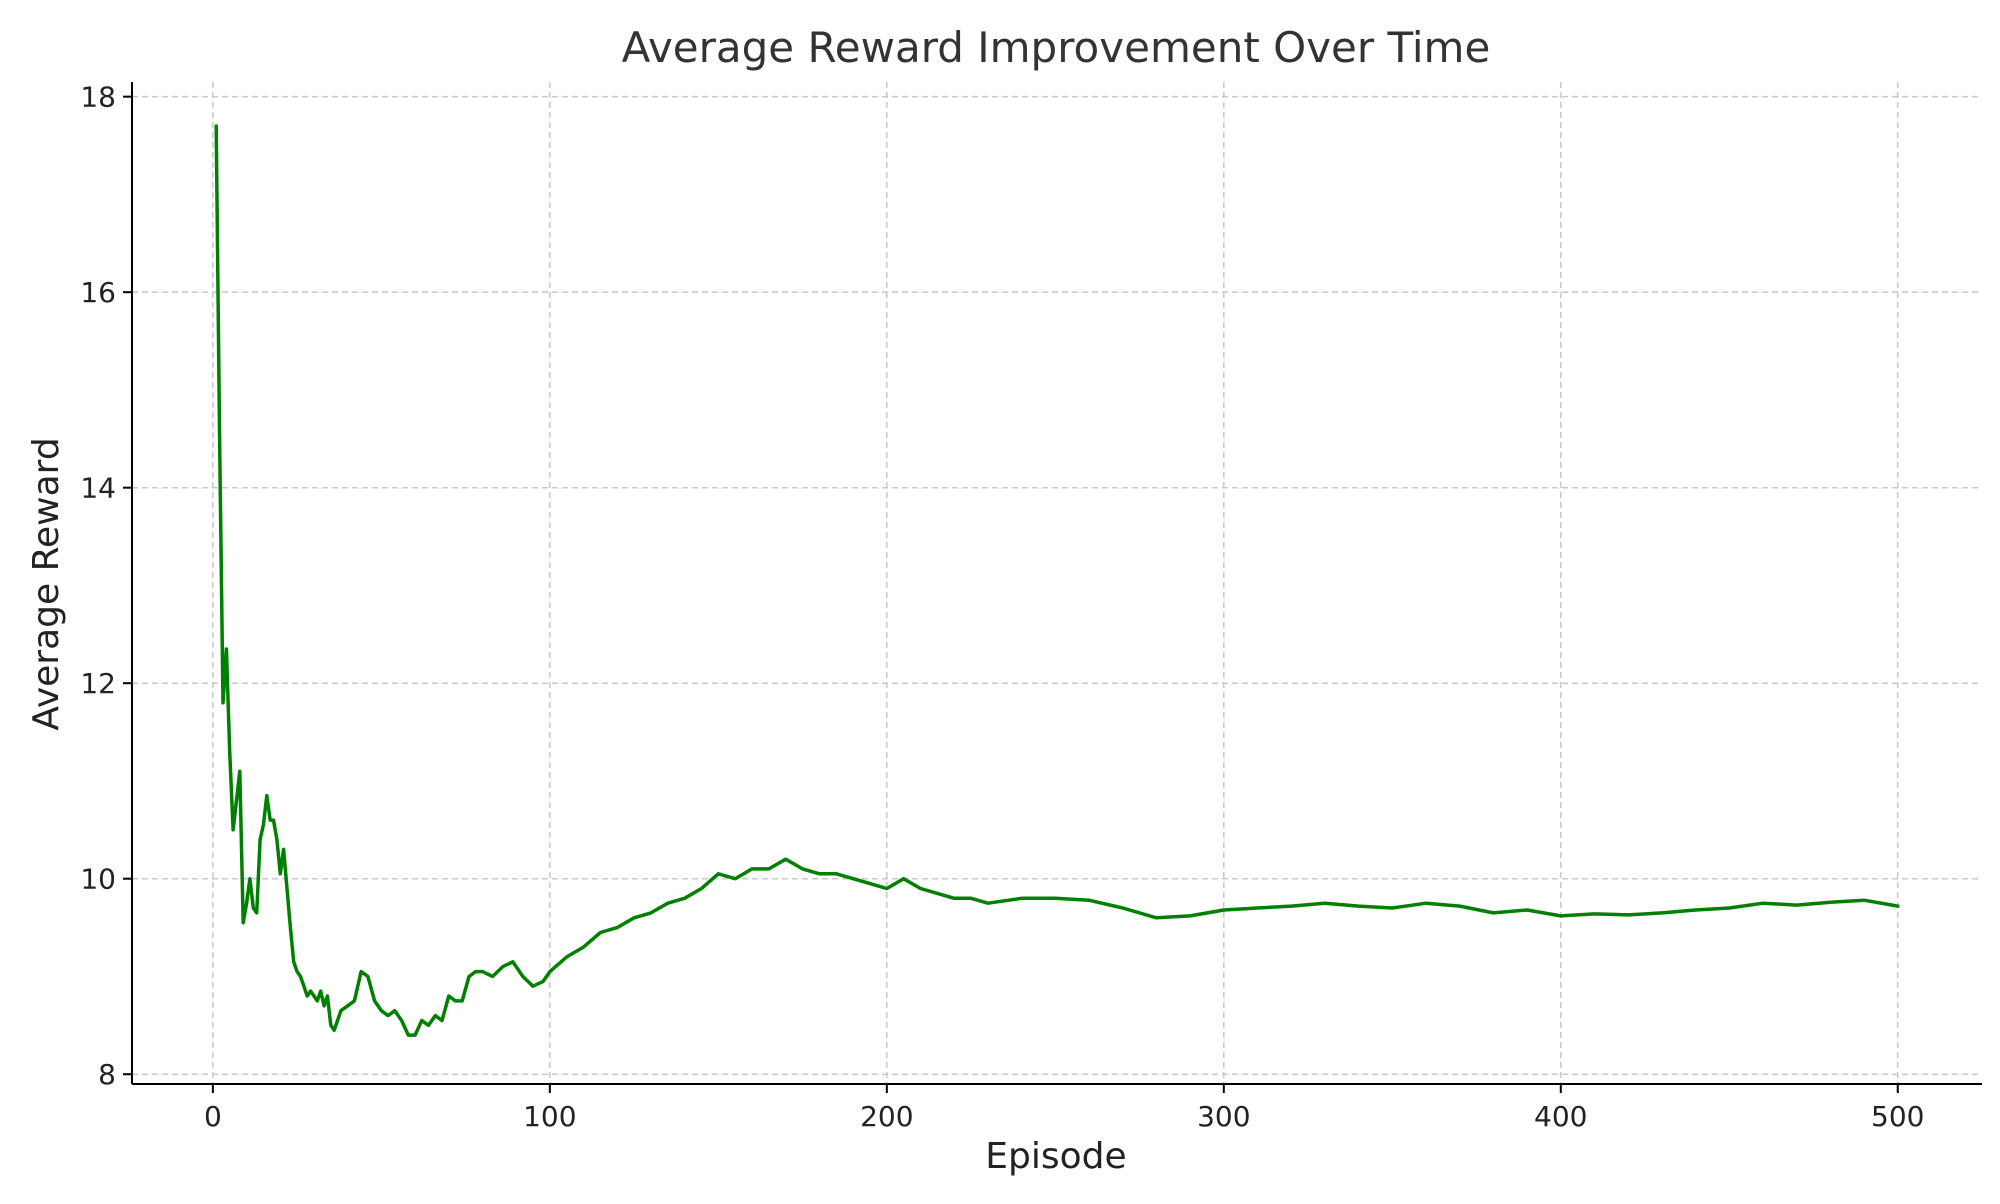 The width and height of the screenshot is (2000, 1204). What do you see at coordinates (886, 1116) in the screenshot?
I see `x-tick-label: 200` at bounding box center [886, 1116].